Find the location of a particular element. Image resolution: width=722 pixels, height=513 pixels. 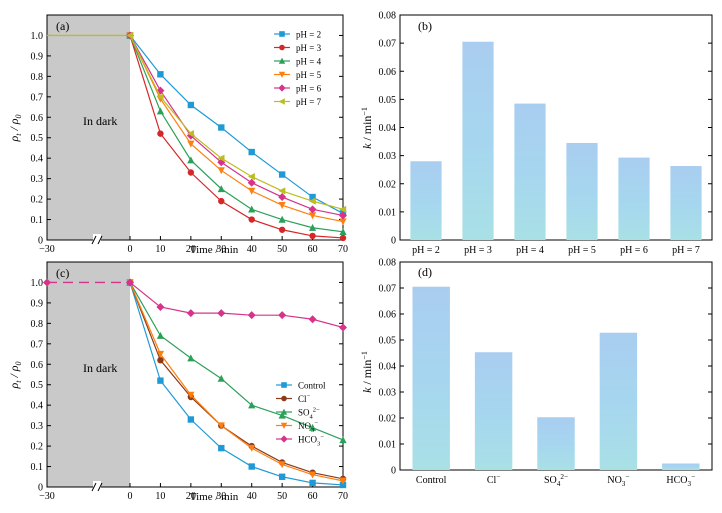

b-xtick-label: pH = 6 is located at coordinates (634, 250).